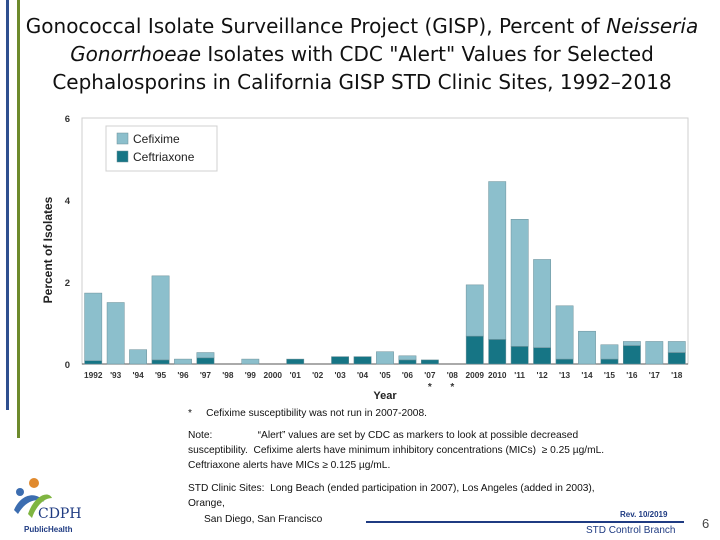 The width and height of the screenshot is (720, 540). I want to click on logo-figure-head-blue, so click(20, 492).